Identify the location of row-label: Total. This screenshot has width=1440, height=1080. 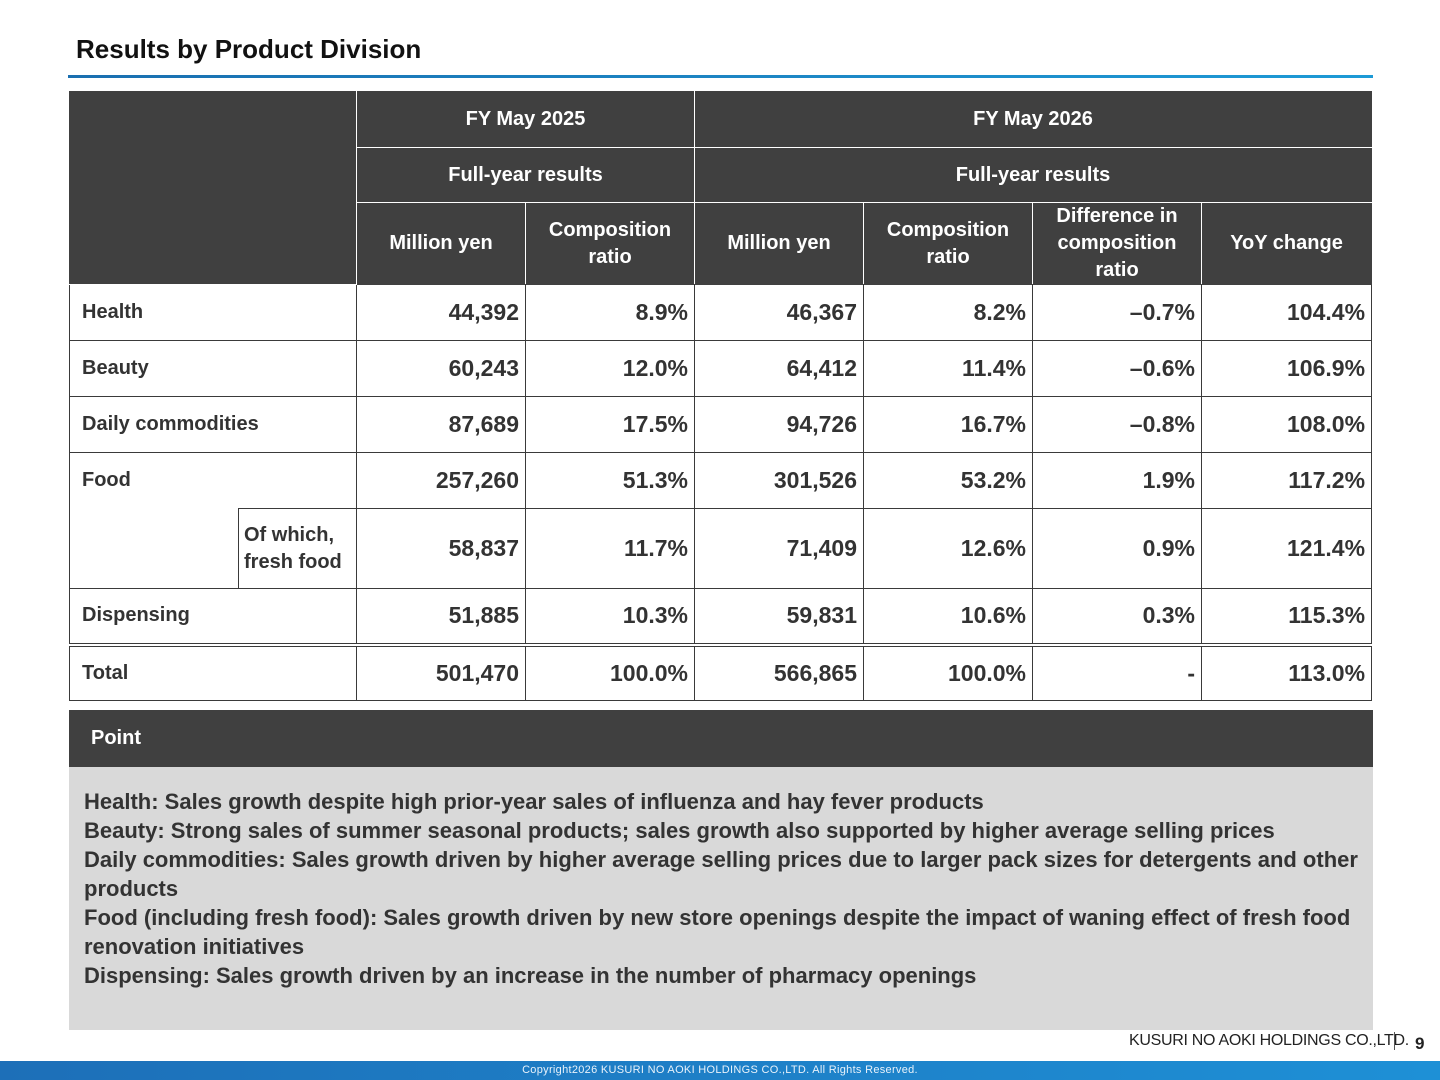
(213, 671).